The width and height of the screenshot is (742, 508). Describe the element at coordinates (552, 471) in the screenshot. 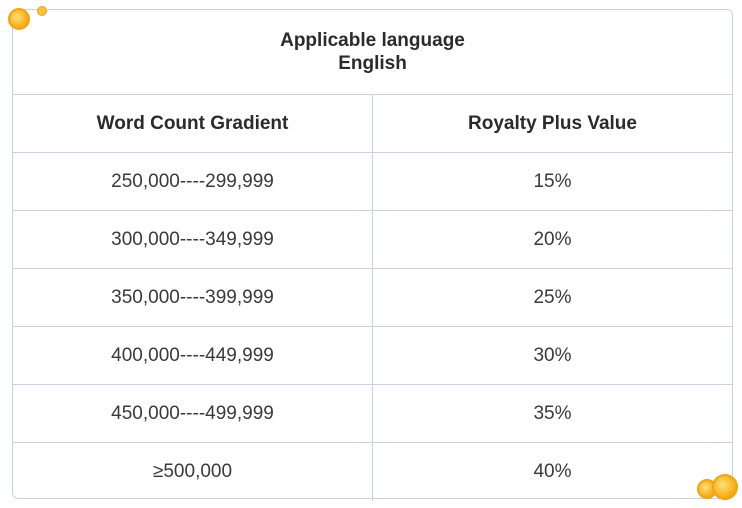

I see `royalty-value: 40%` at that location.